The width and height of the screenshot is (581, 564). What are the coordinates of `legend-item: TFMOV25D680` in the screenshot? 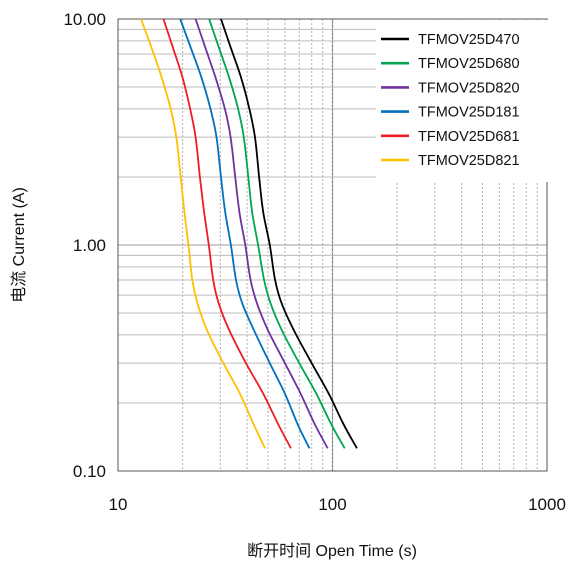 It's located at (450, 64).